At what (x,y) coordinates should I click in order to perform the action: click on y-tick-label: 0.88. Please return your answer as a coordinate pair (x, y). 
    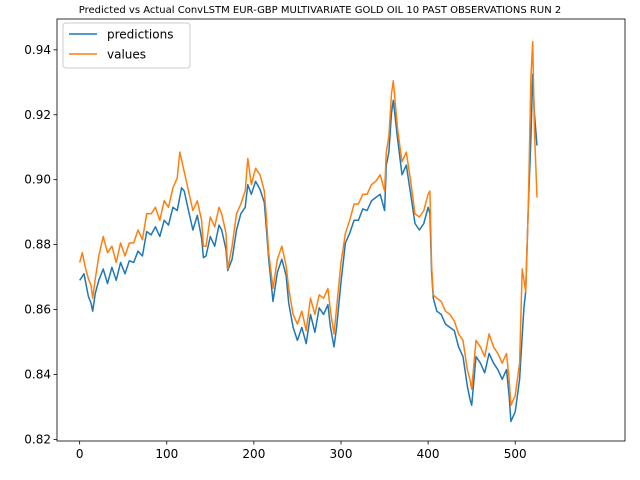
    Looking at the image, I should click on (37, 245).